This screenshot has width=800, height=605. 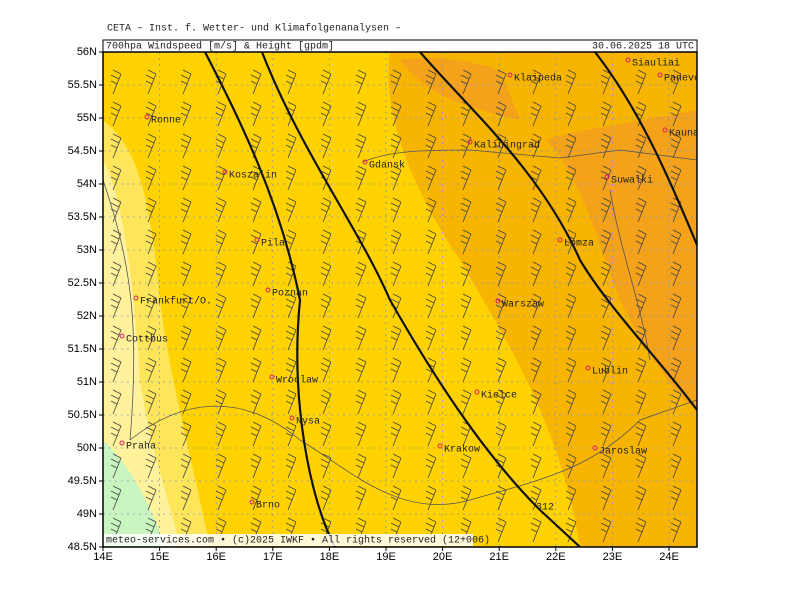 I want to click on lat-tick-label: 55N, so click(x=87, y=118).